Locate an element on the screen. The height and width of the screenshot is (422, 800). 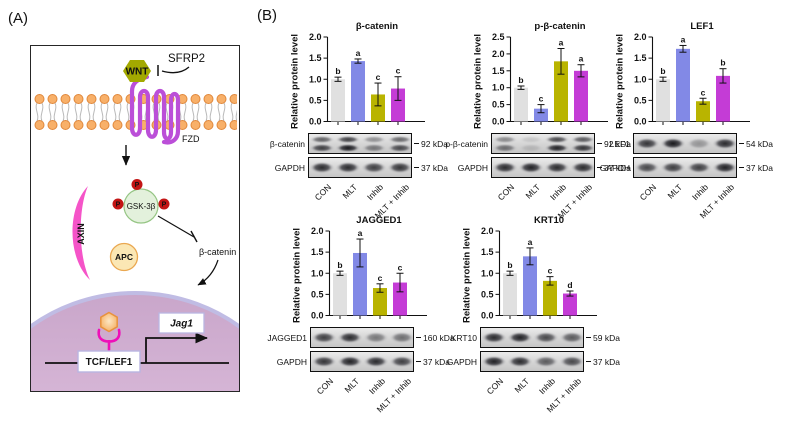
fzd-receptor is located at coordinates (155, 109).